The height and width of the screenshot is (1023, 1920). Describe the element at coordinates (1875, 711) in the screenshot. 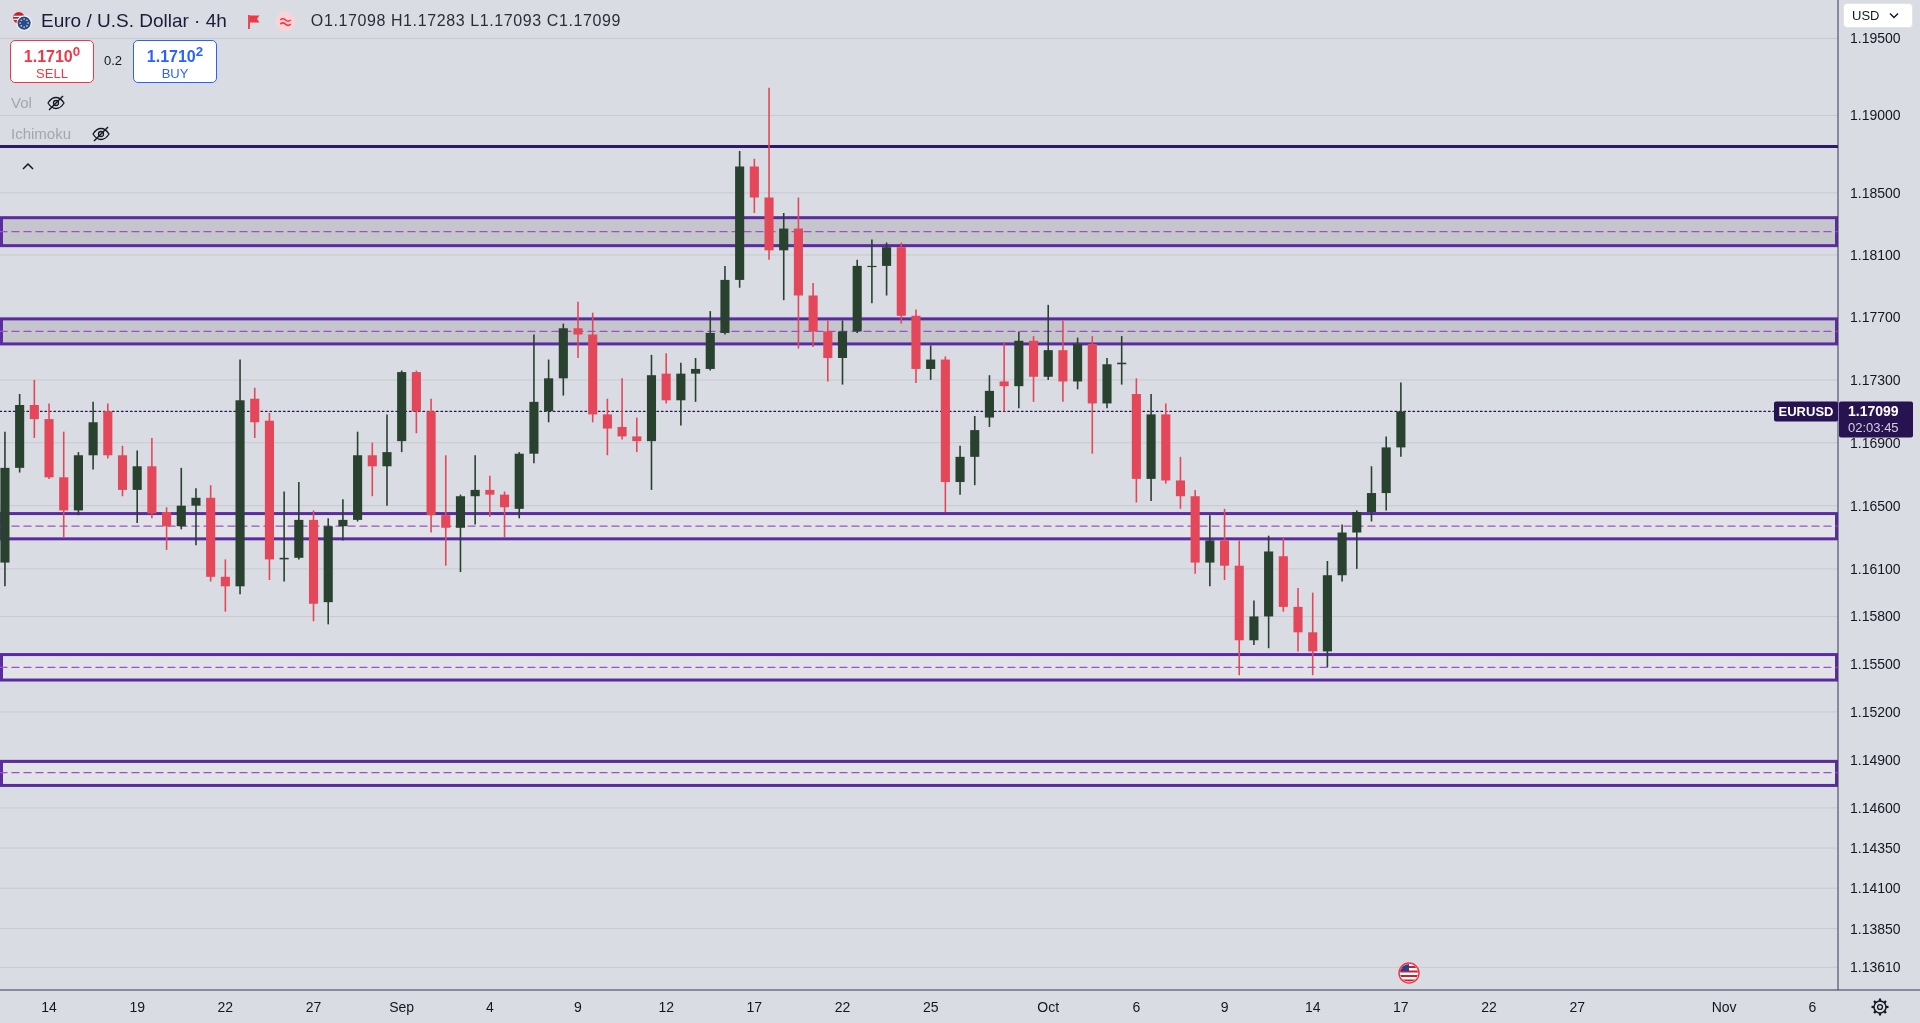

I see `y-tick-label: 1.15200` at that location.